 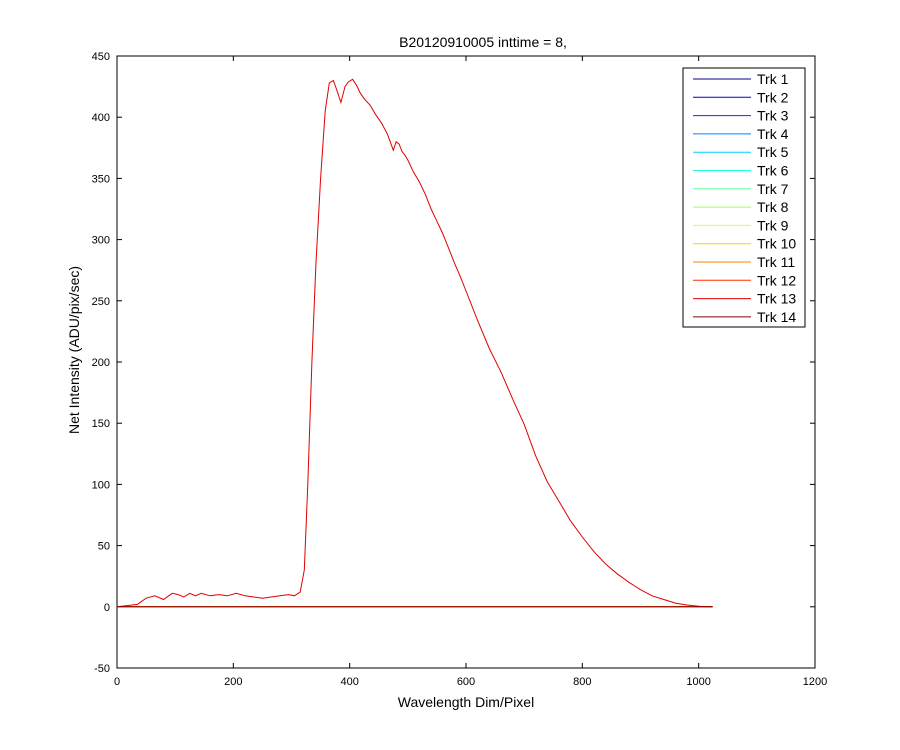 What do you see at coordinates (773, 225) in the screenshot?
I see `legend-label: Trk 9` at bounding box center [773, 225].